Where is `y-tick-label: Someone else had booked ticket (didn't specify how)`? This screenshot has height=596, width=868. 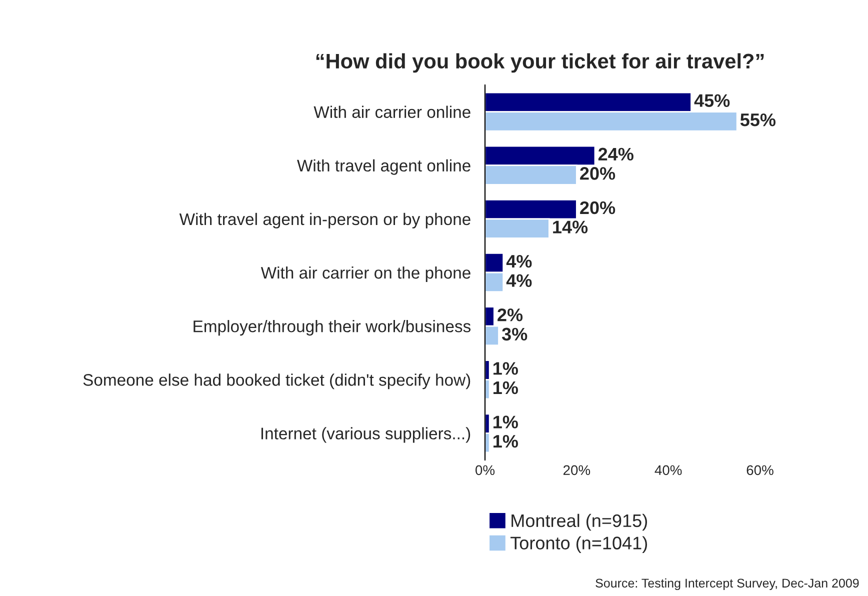 y-tick-label: Someone else had booked ticket (didn't specify how) is located at coordinates (276, 382).